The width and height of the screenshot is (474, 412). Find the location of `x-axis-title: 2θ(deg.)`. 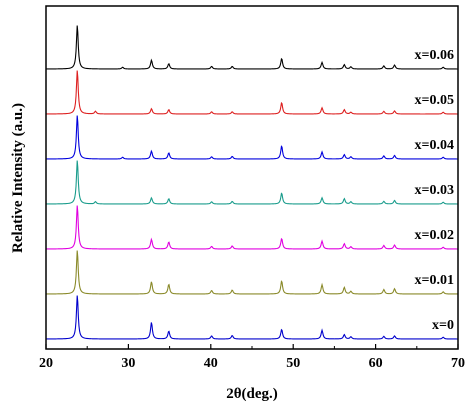

x-axis-title: 2θ(deg.) is located at coordinates (252, 394).